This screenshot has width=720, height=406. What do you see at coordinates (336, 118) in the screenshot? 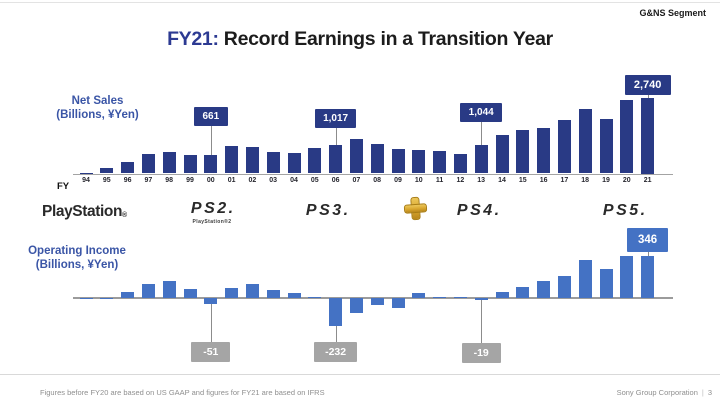
I see `net-sales-callout-06: 1,017` at bounding box center [336, 118].